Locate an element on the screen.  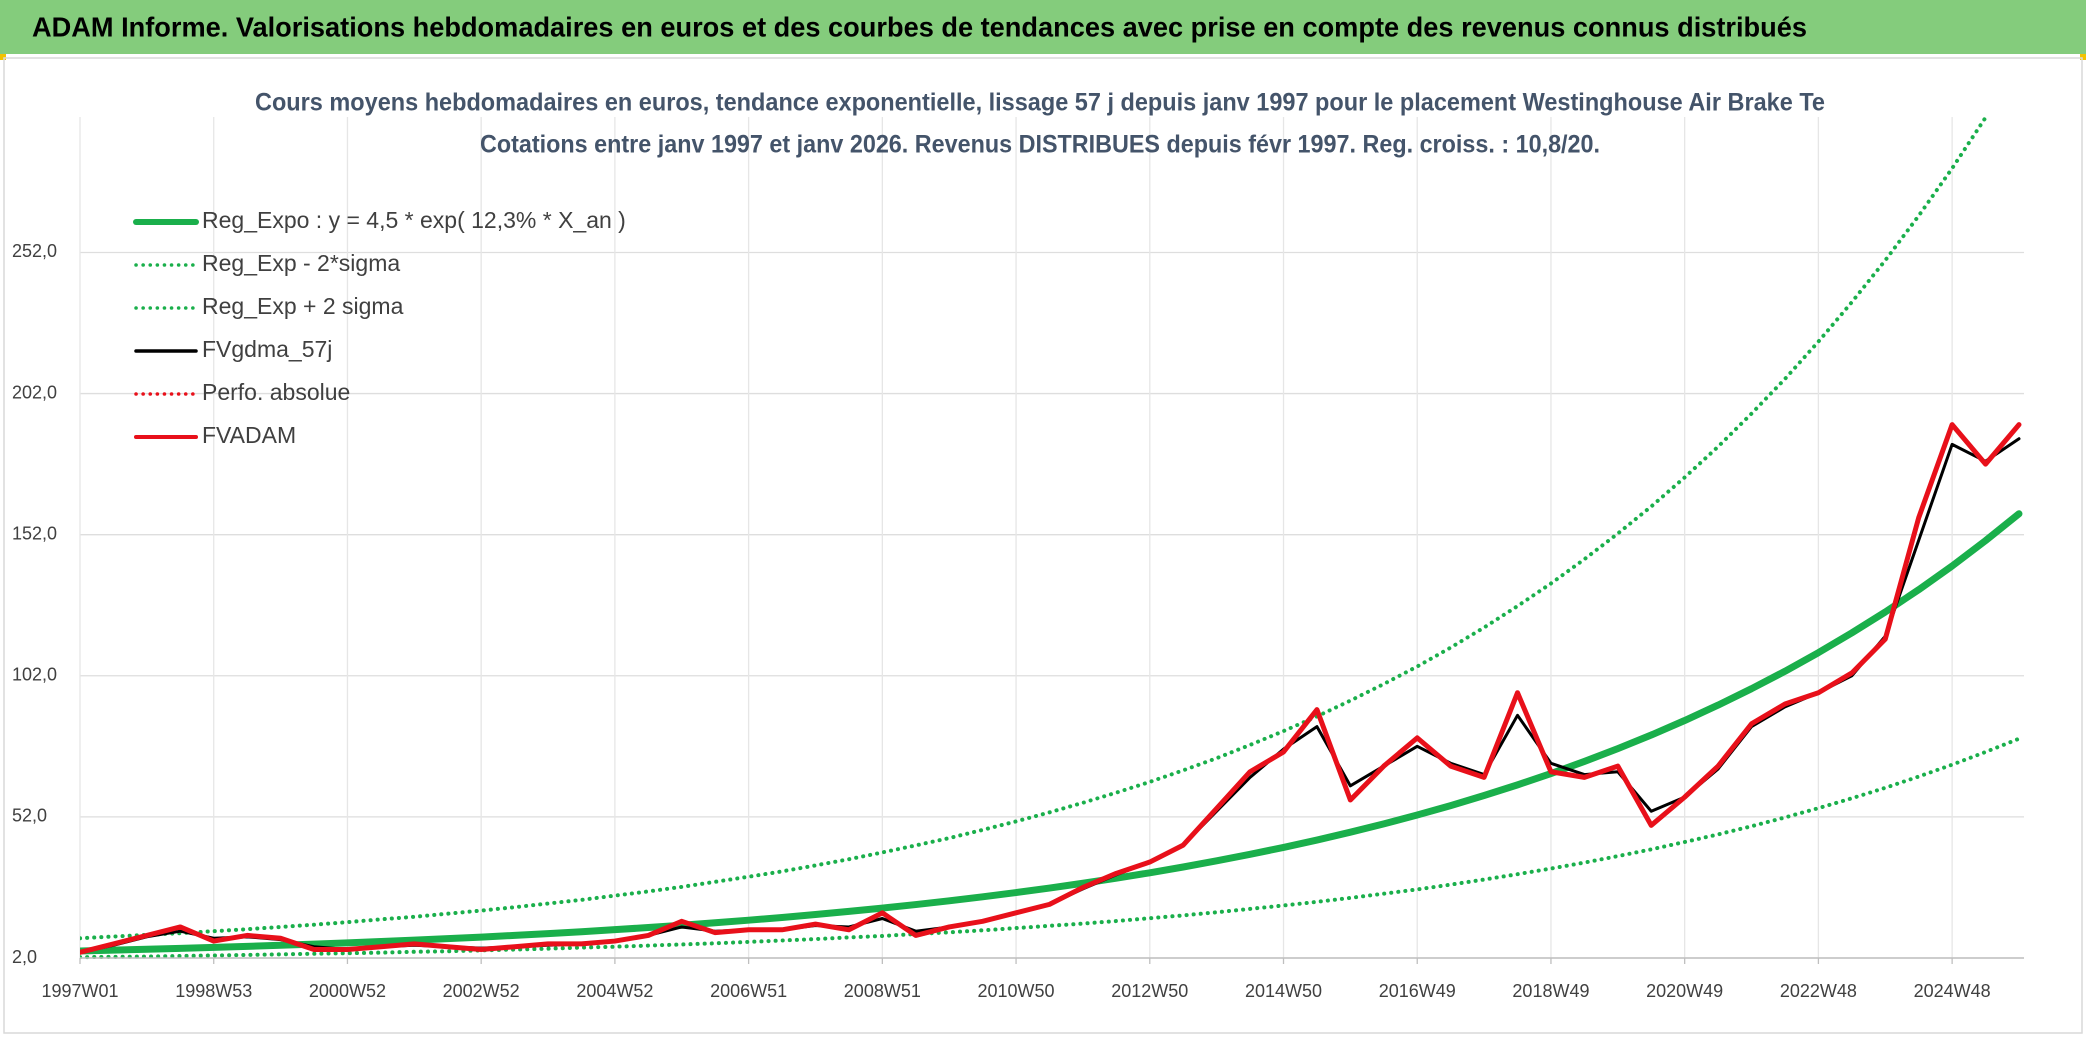
y-tick-label: 52,0 is located at coordinates (29, 816).